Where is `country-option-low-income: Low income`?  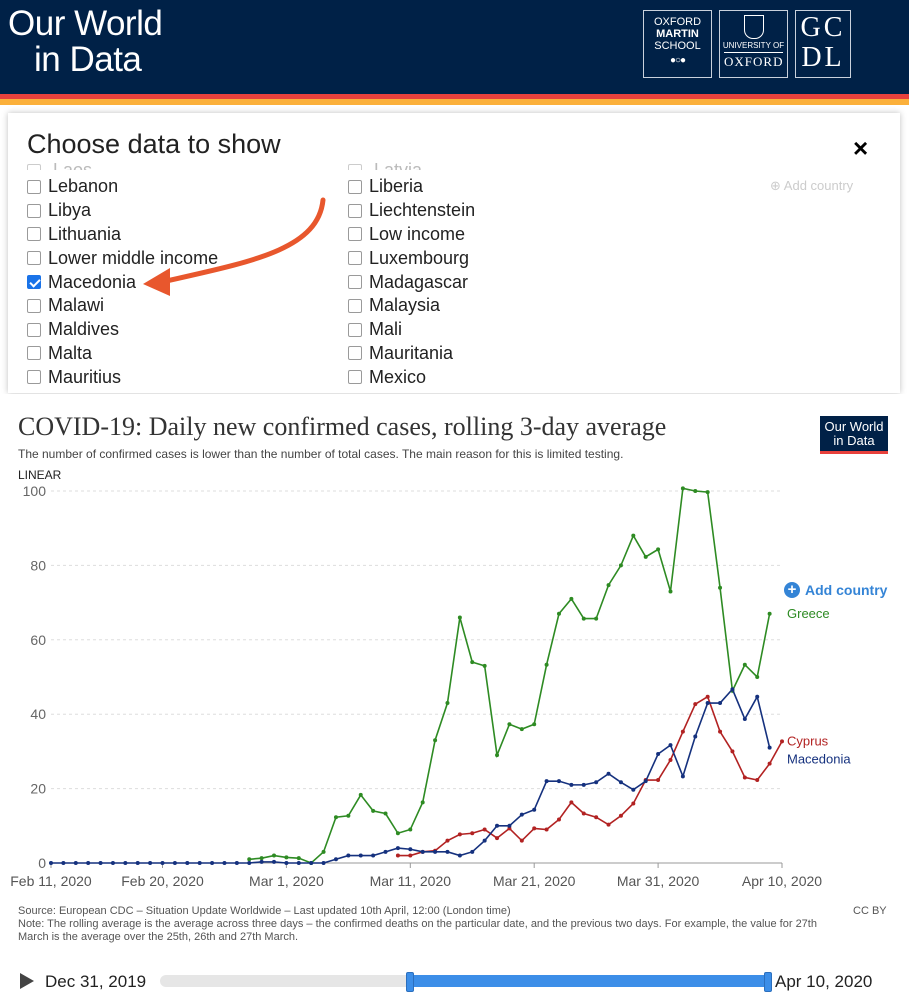 country-option-low-income: Low income is located at coordinates (411, 235).